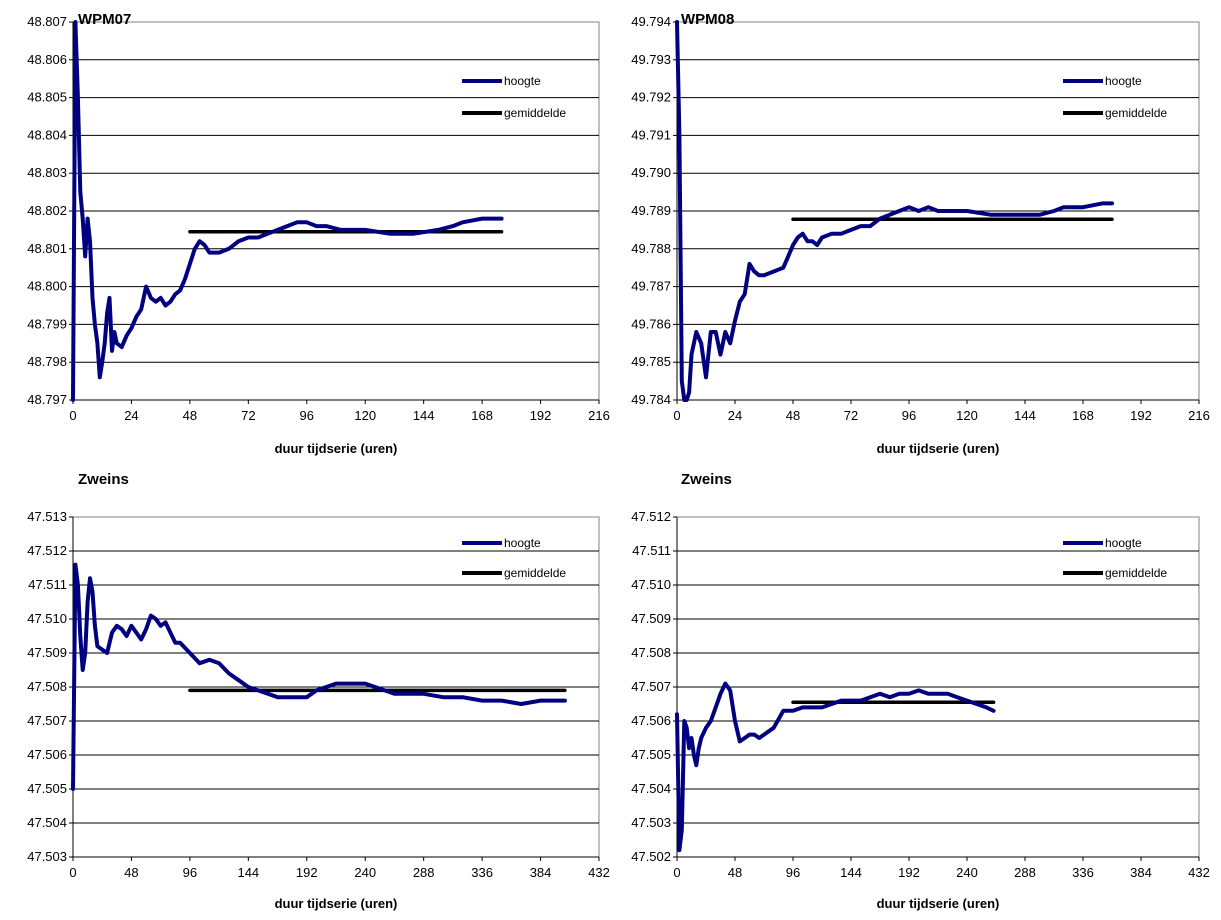  What do you see at coordinates (47, 516) in the screenshot?
I see `y-tick-label: 47.513` at bounding box center [47, 516].